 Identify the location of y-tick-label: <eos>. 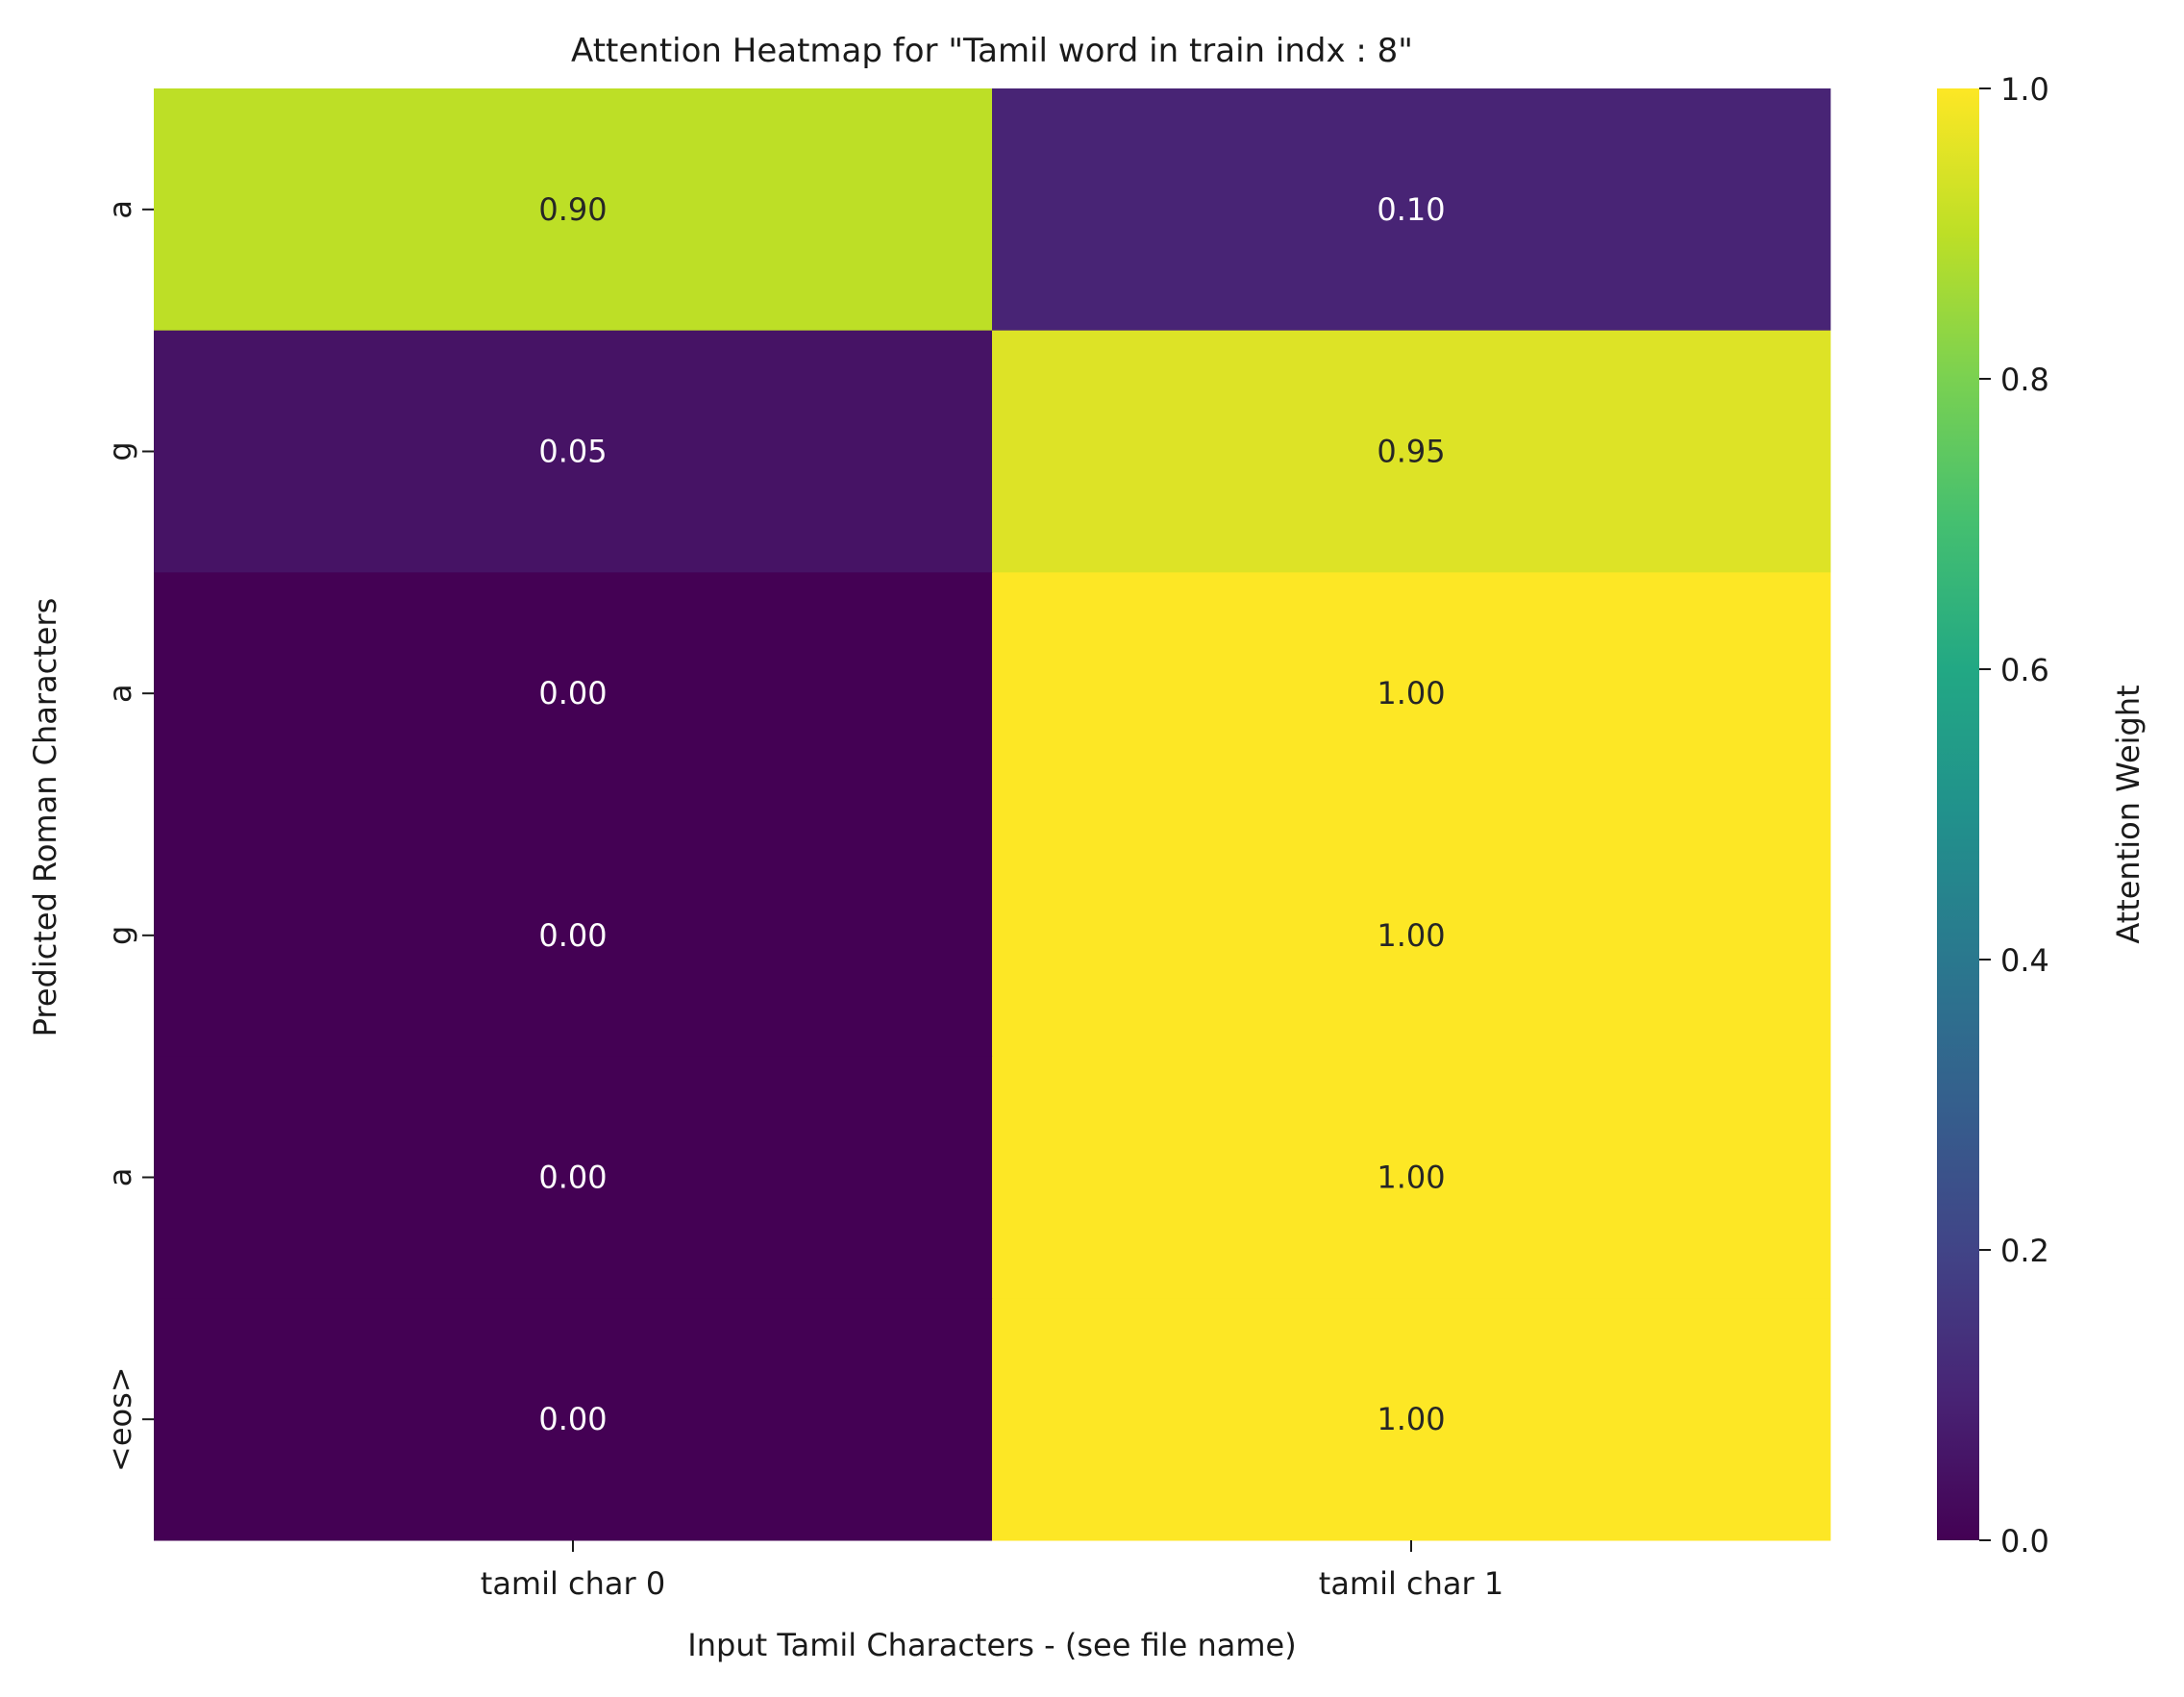
(120, 1419).